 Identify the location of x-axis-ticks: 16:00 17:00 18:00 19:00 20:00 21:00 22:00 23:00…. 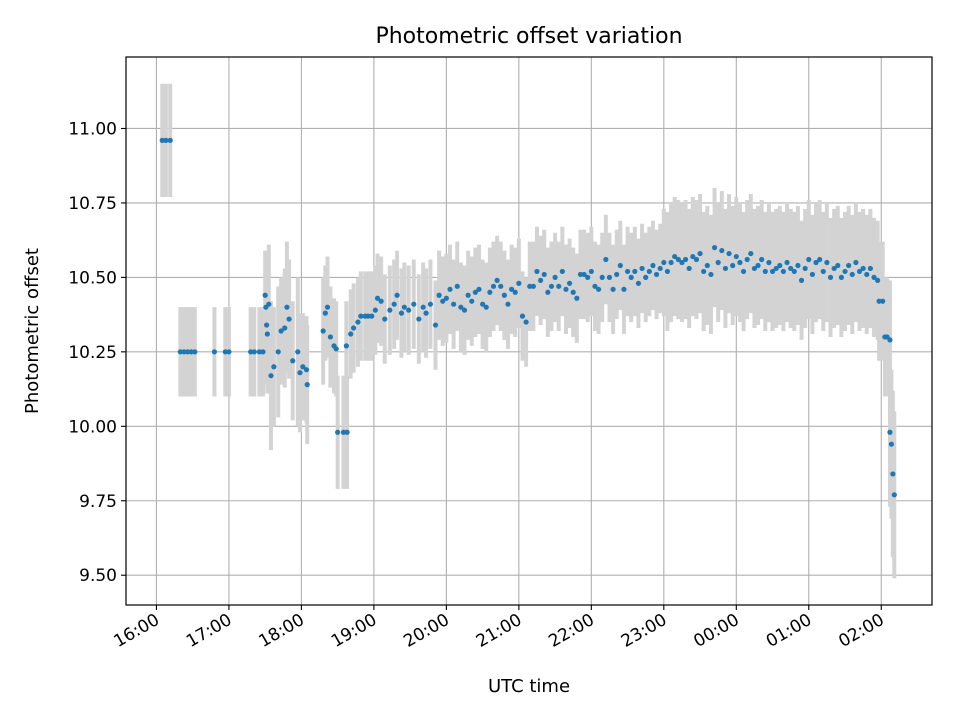
(499, 628).